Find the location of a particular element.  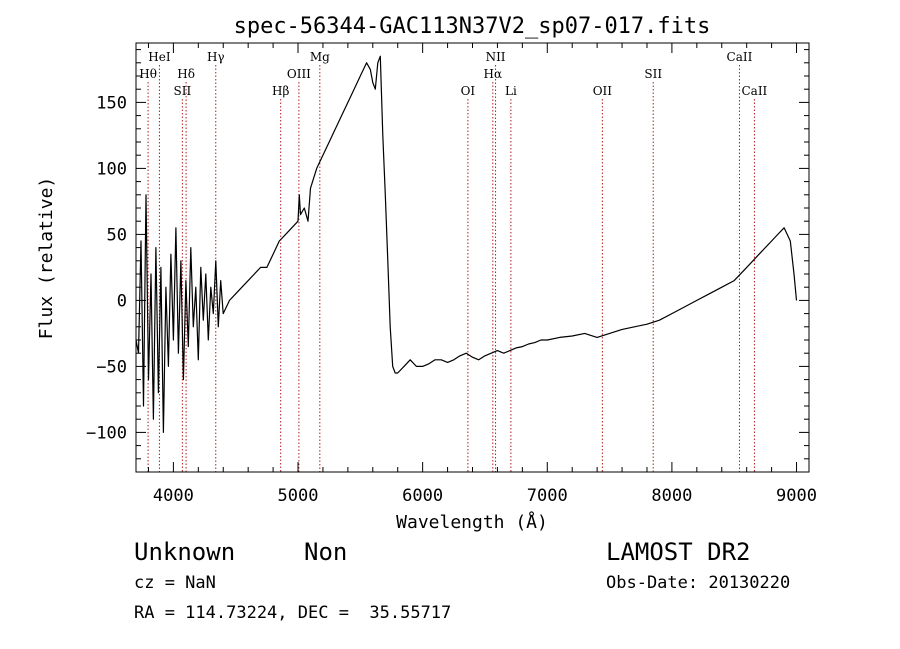

low-marker-label-2: OI is located at coordinates (468, 91).